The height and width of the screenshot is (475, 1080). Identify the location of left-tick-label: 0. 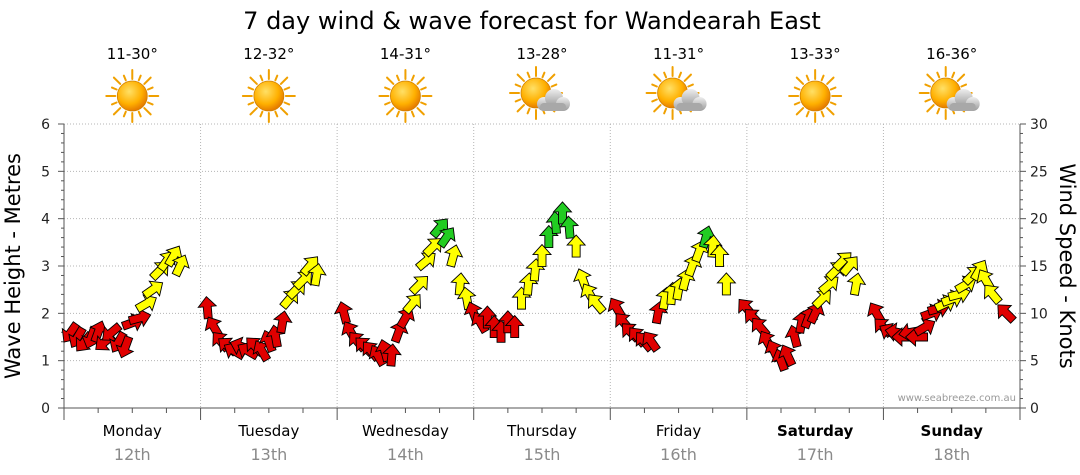
(45, 409).